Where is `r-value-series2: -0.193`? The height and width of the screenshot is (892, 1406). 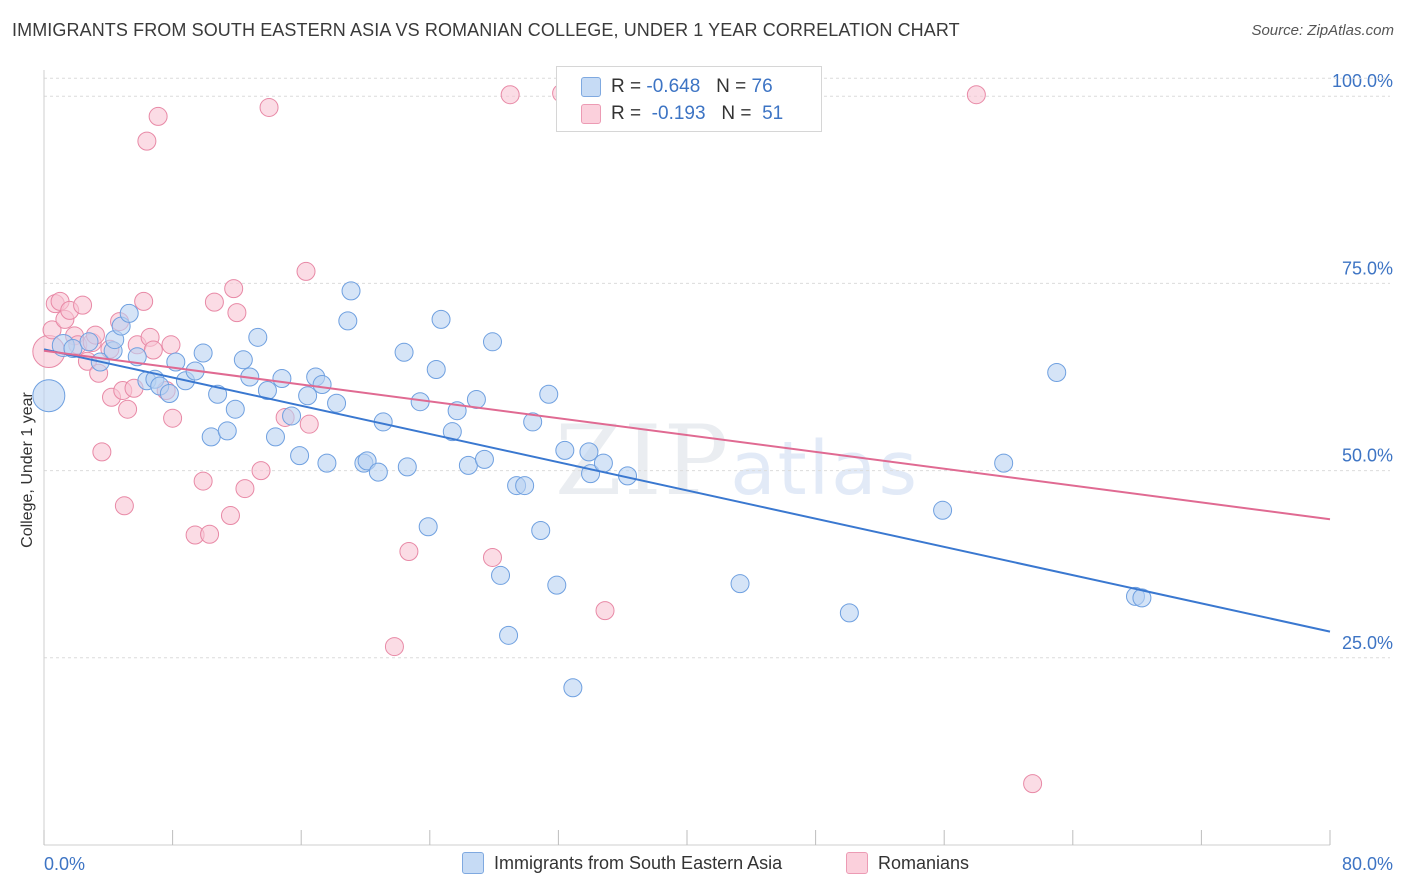
r-value-series2: -0.193 is located at coordinates (678, 113).